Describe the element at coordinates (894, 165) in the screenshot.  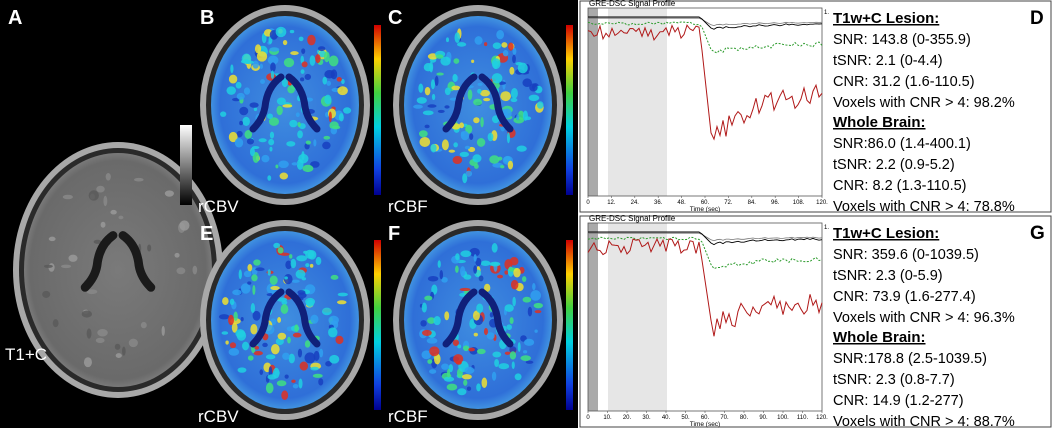
I see `stats-line: tSNR: 2.2 (0.9-5.2)` at that location.